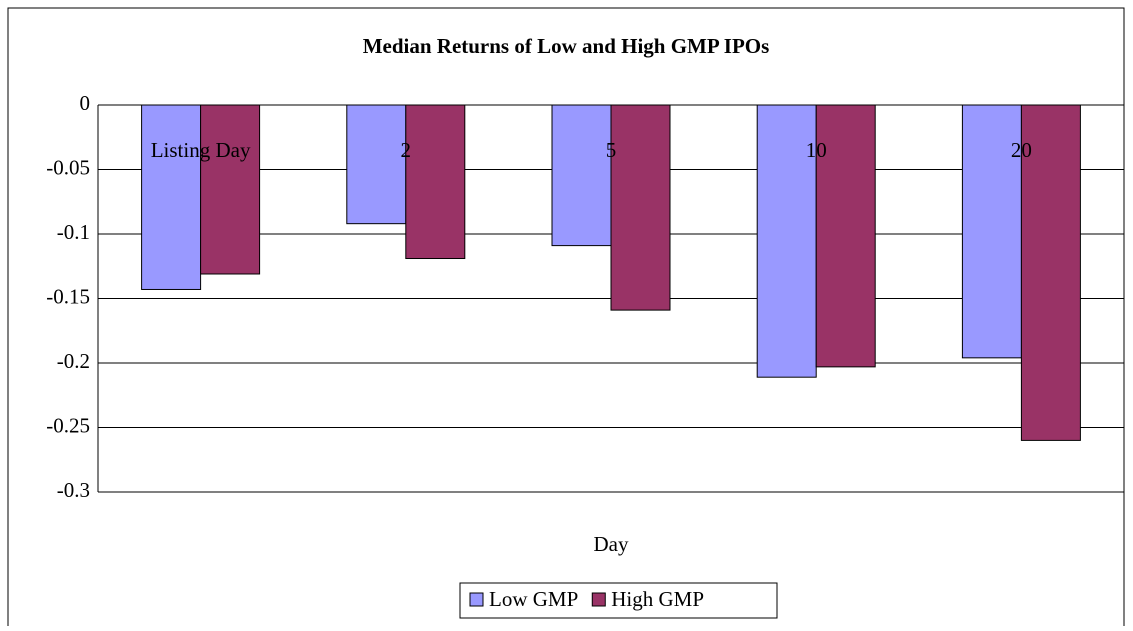  Describe the element at coordinates (406, 150) in the screenshot. I see `x-tick-label: 2` at that location.